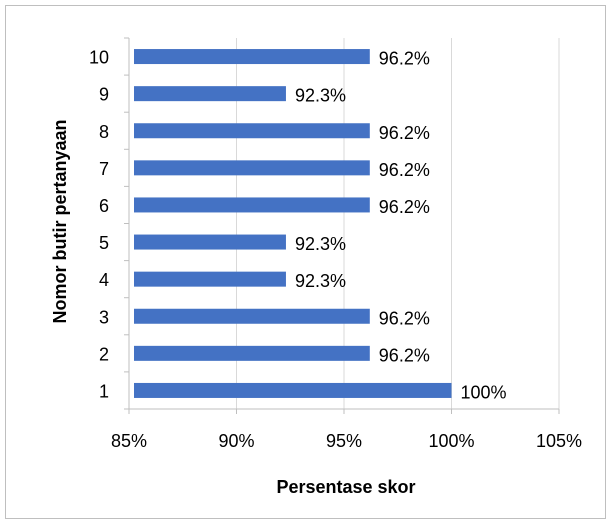 The width and height of the screenshot is (613, 526). Describe the element at coordinates (60, 221) in the screenshot. I see `y-axis-title: Nomor butir pertanyaan` at that location.